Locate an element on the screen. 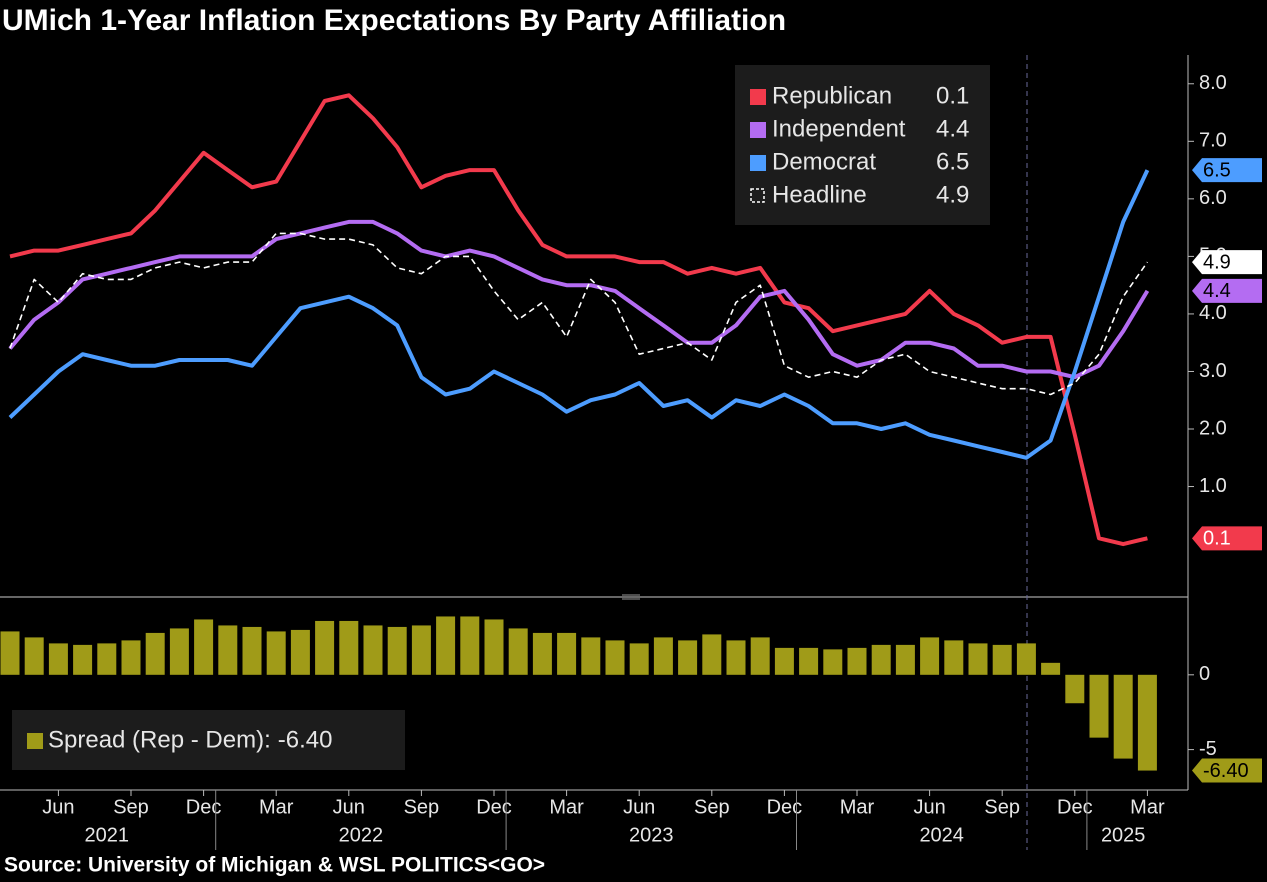 This screenshot has height=882, width=1267. y-tick-label: 2.0 is located at coordinates (1213, 428).